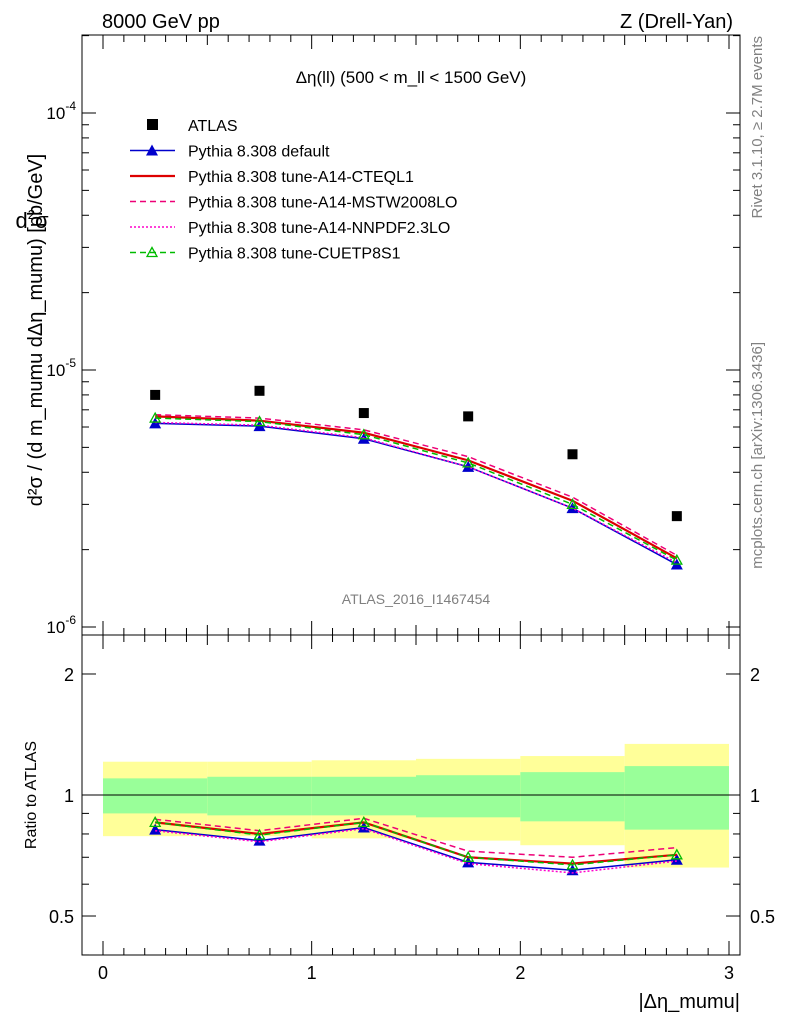 The height and width of the screenshot is (1024, 786). Describe the element at coordinates (755, 796) in the screenshot. I see `ratio-ytick-label-right: 1` at that location.